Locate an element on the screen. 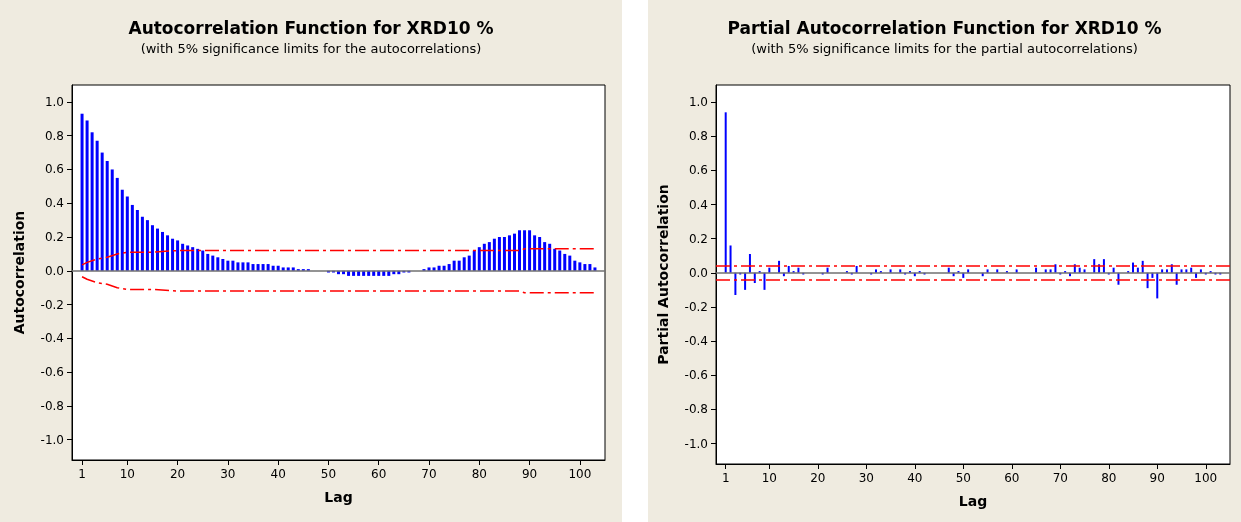 The image size is (1241, 522). chart-subtitle: (with 5% significance limits for the autocorrelations) is located at coordinates (311, 48).